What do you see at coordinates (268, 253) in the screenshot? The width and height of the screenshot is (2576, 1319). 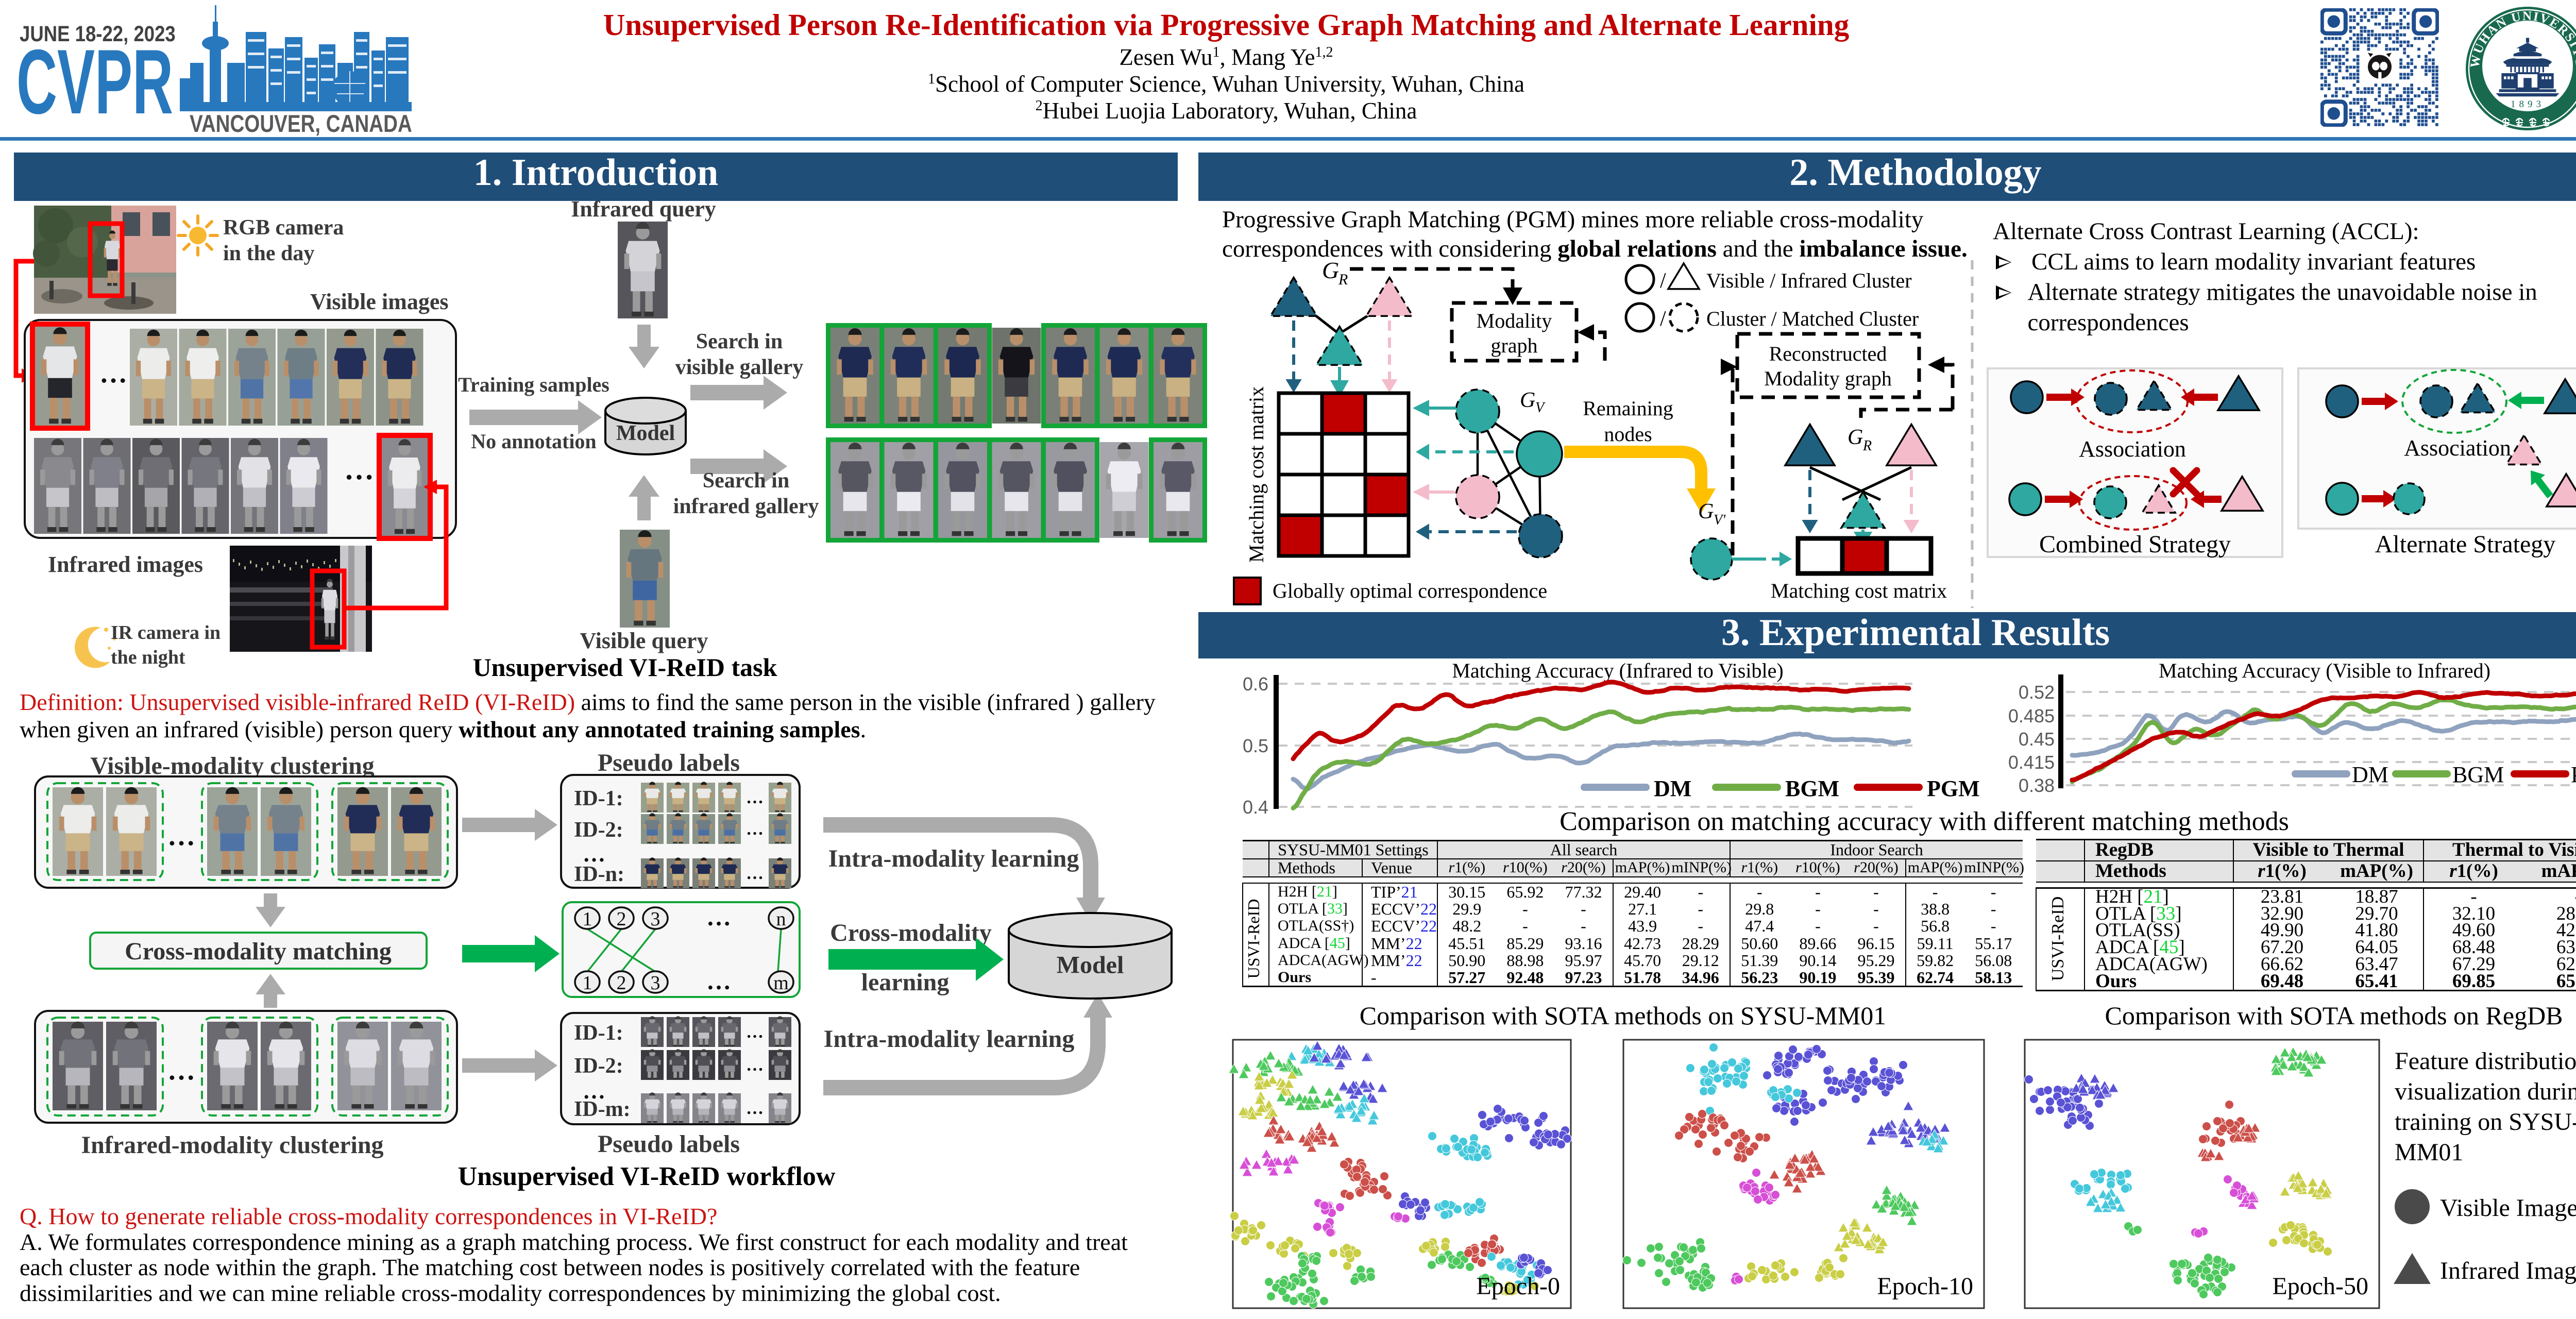 I see `svg-text: in the day` at bounding box center [268, 253].